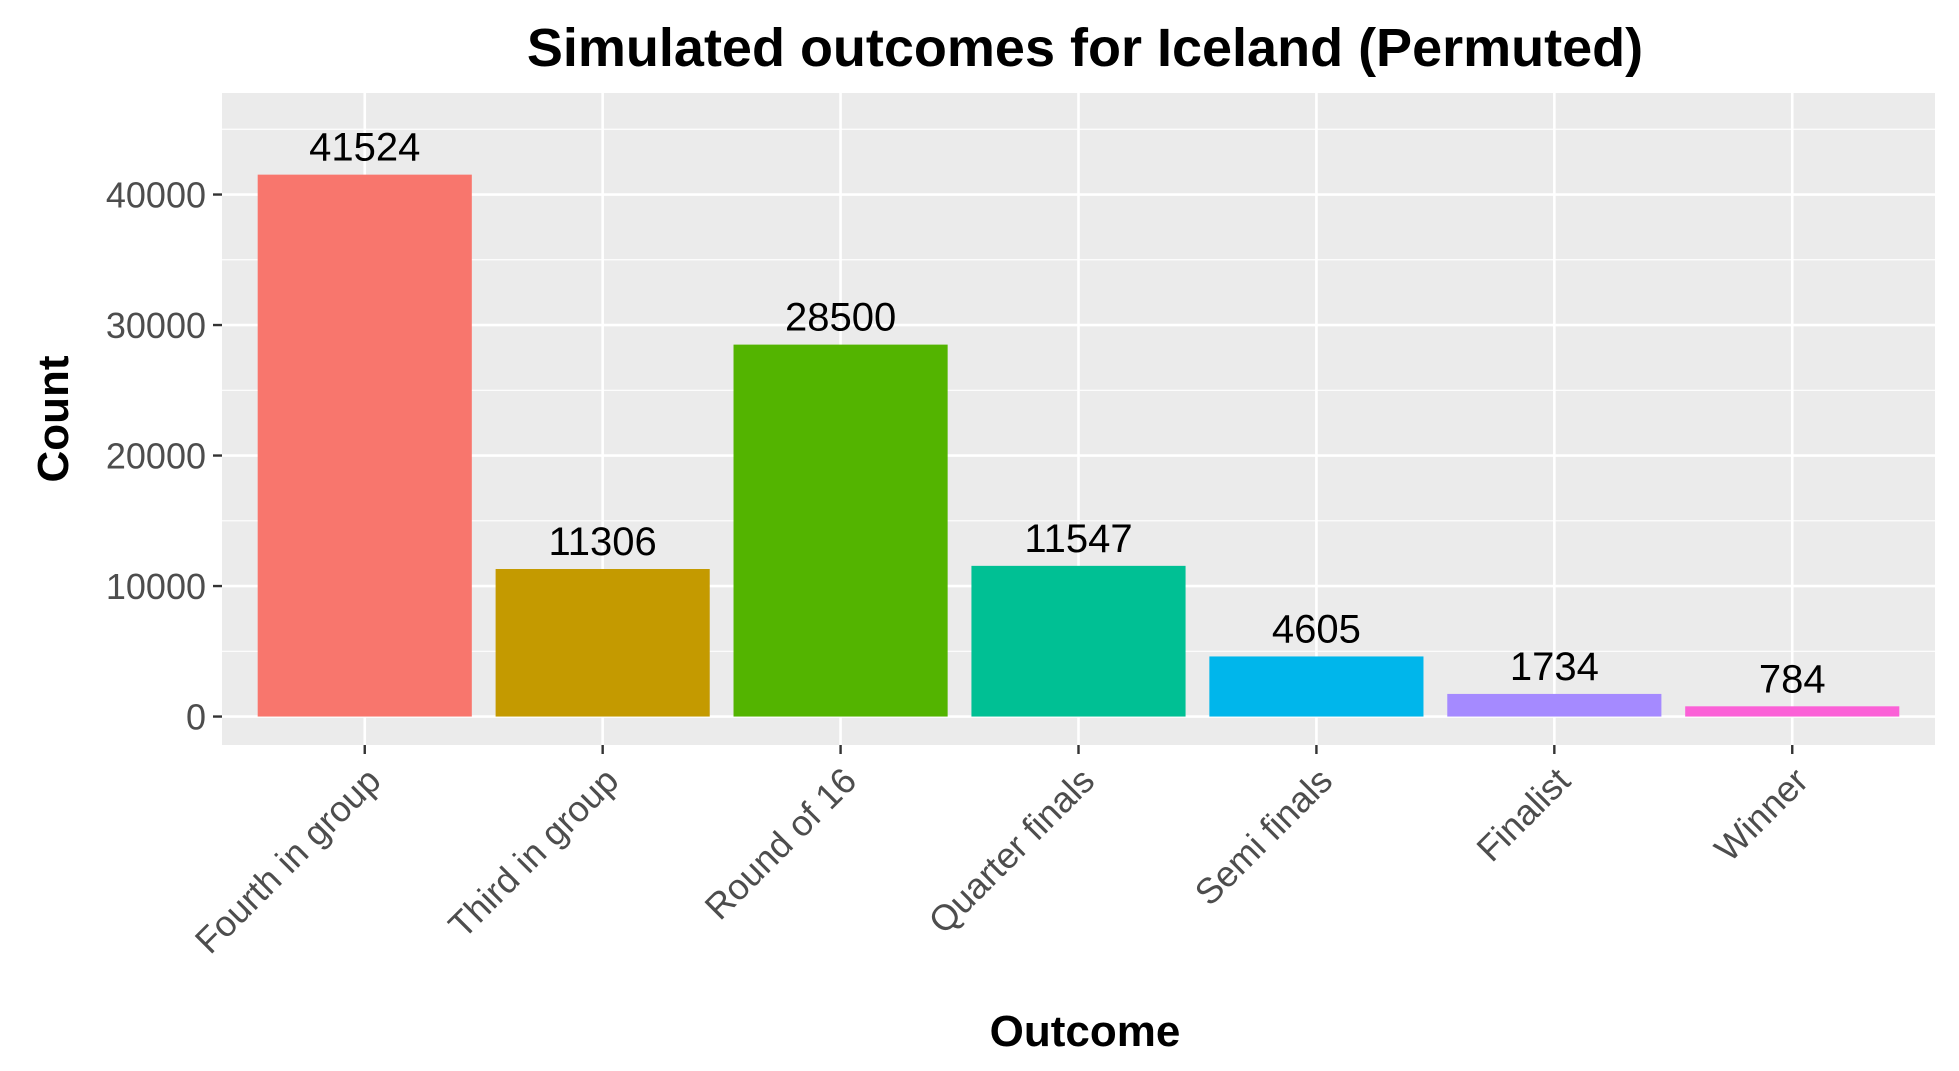 This screenshot has height=1071, width=1959. What do you see at coordinates (1792, 679) in the screenshot?
I see `data-label: 784` at bounding box center [1792, 679].